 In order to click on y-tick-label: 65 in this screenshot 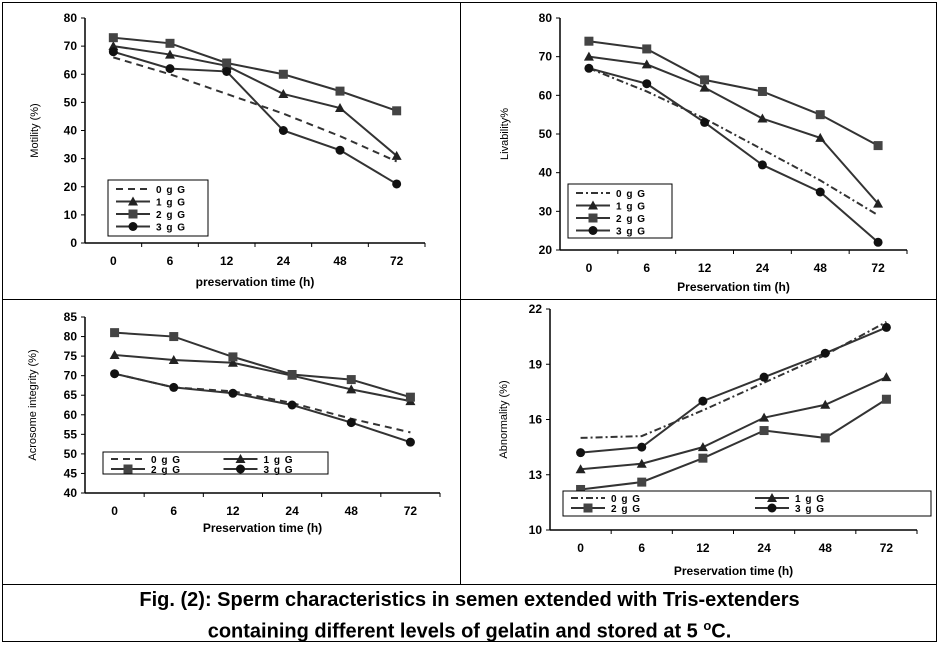, I will do `click(71, 395)`.